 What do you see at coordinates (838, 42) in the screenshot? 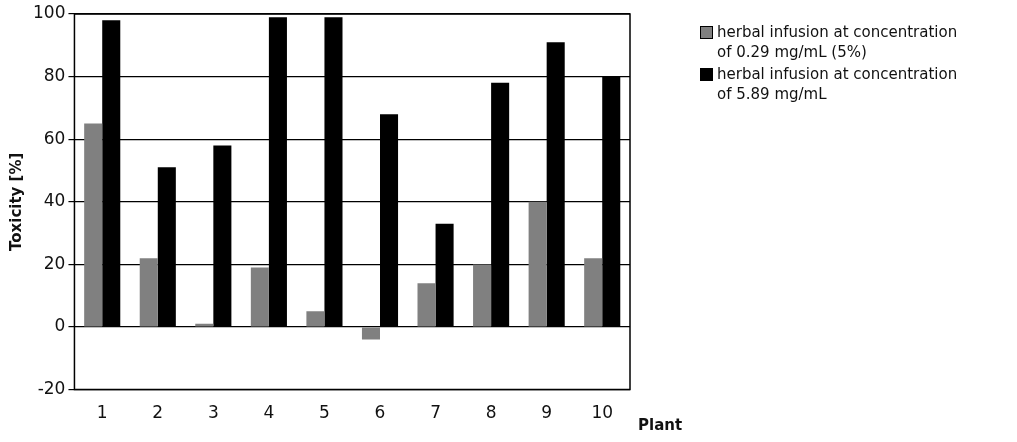
I see `legend-label: herbal infusion at concentration of 0.29 mg/mL (5%)` at bounding box center [838, 42].